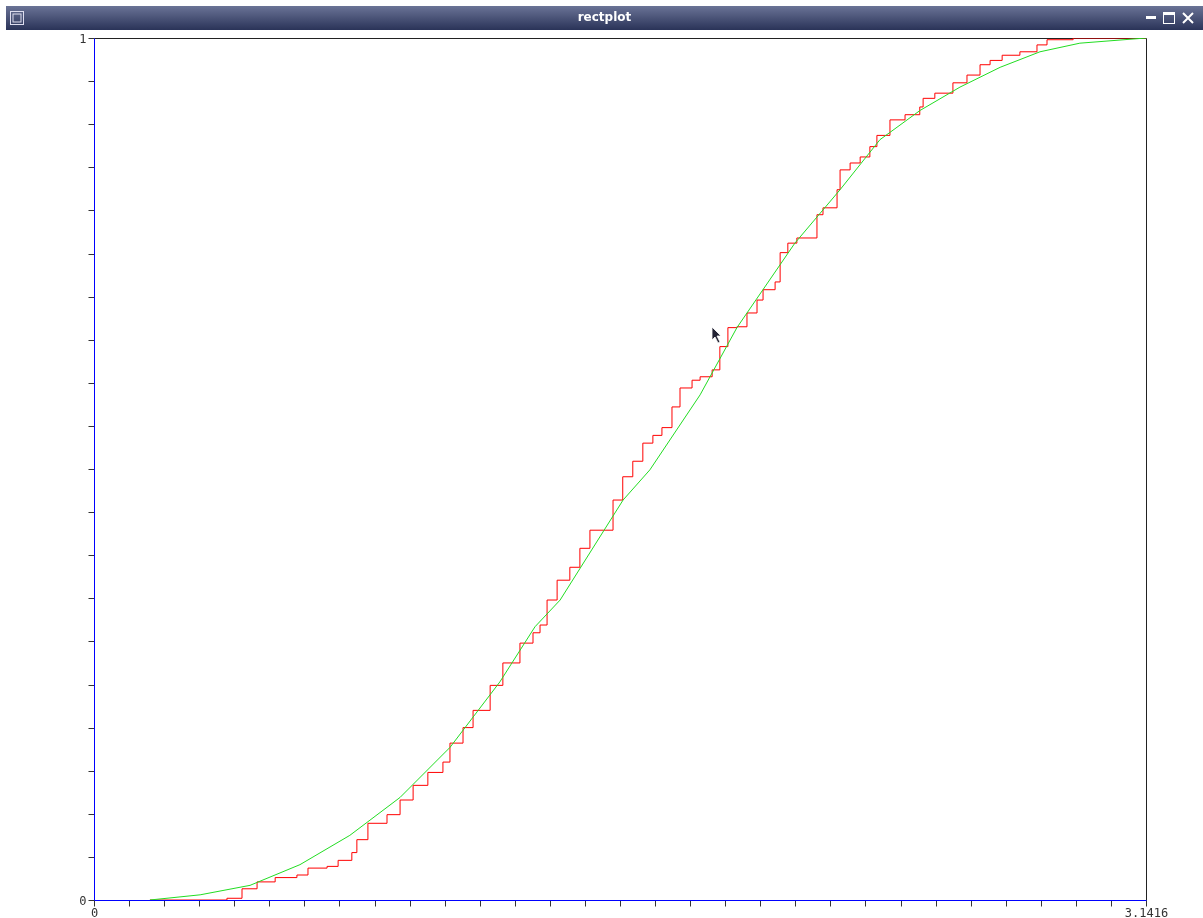 This screenshot has width=1203, height=918. I want to click on y-tick-label: 1, so click(83, 38).